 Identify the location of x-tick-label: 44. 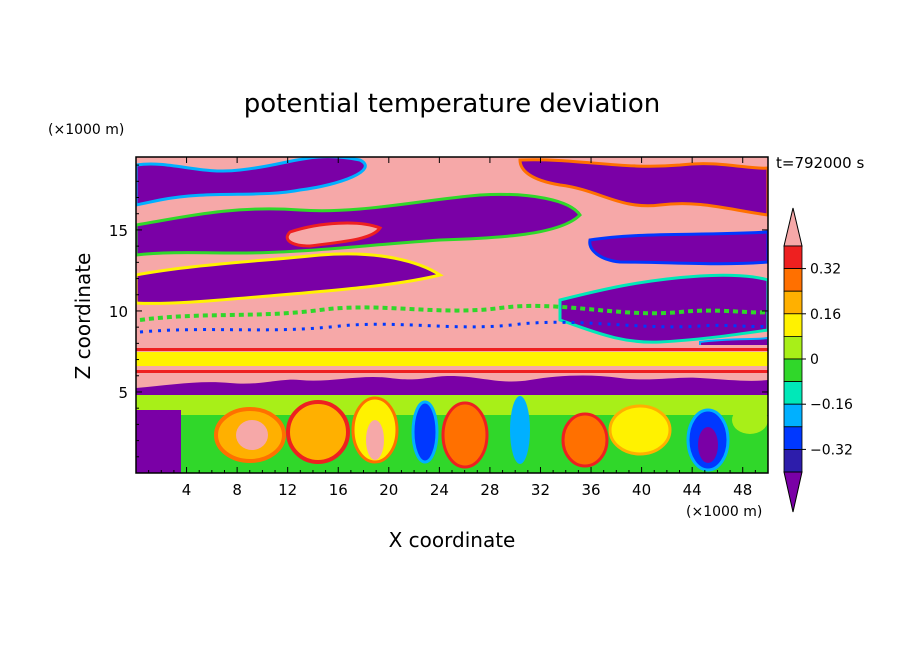
(692, 490).